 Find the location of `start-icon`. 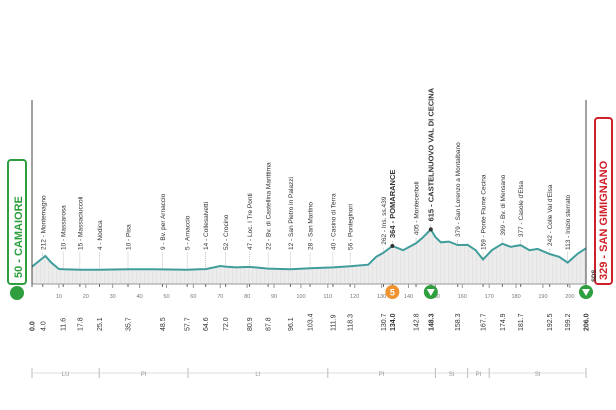

start-icon is located at coordinates (17, 293).